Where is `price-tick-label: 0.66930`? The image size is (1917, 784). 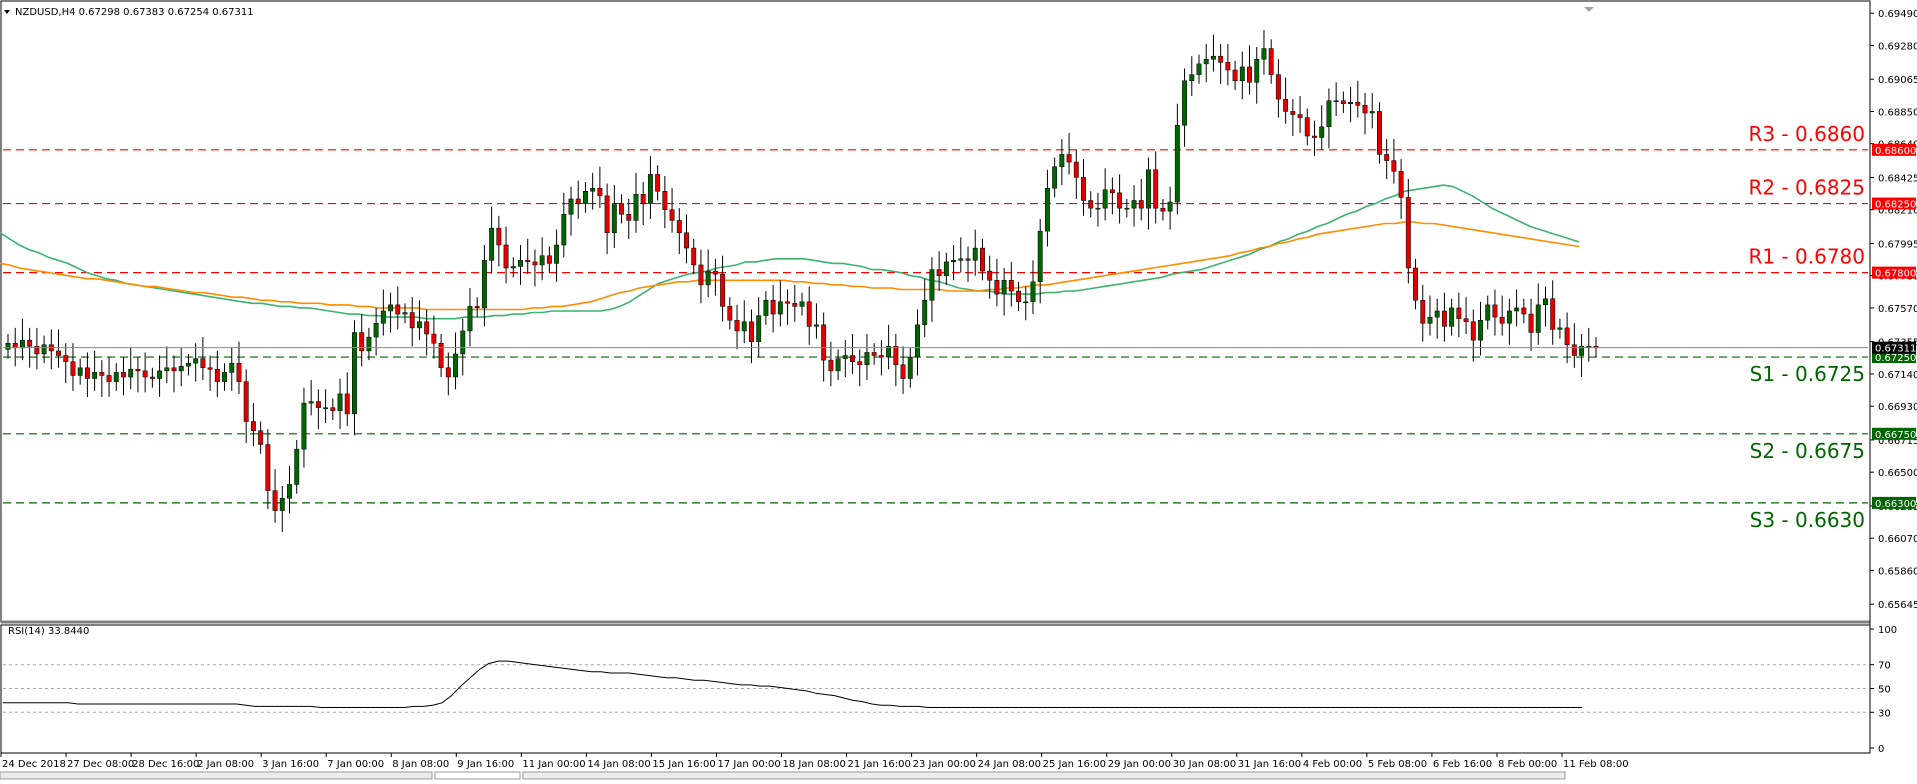
price-tick-label: 0.66930 is located at coordinates (1897, 407).